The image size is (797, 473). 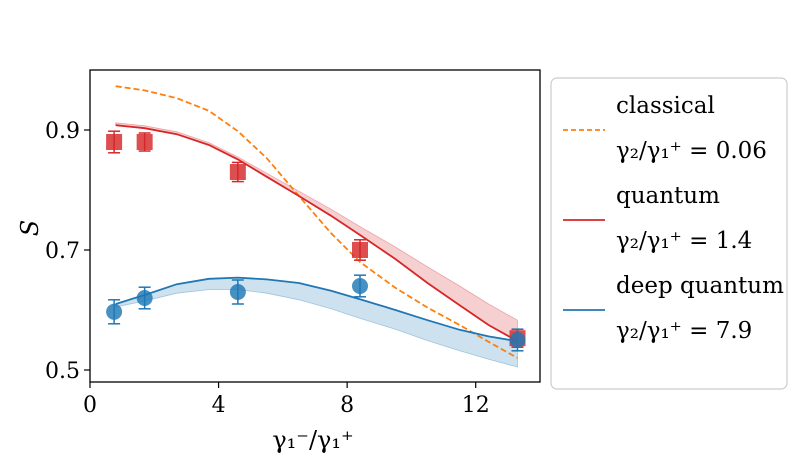 I want to click on y-axis: 0.5 0.7 0.9, so click(x=67, y=251).